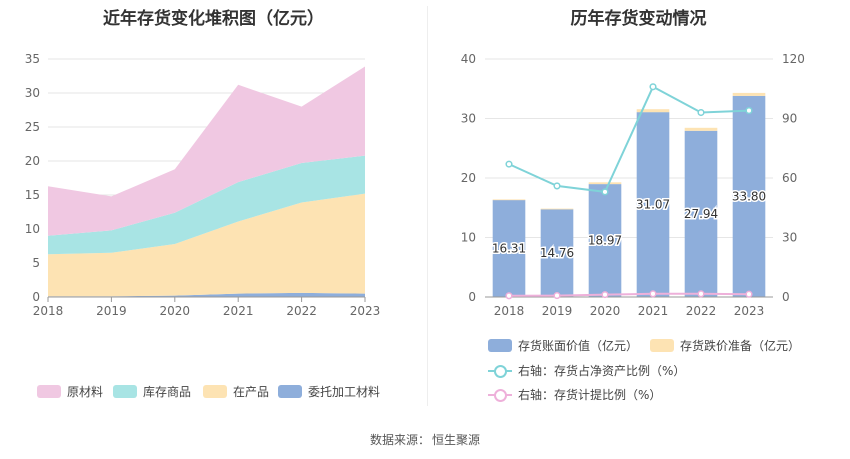  What do you see at coordinates (32, 161) in the screenshot?
I see `left-y-tick-label: 20` at bounding box center [32, 161].